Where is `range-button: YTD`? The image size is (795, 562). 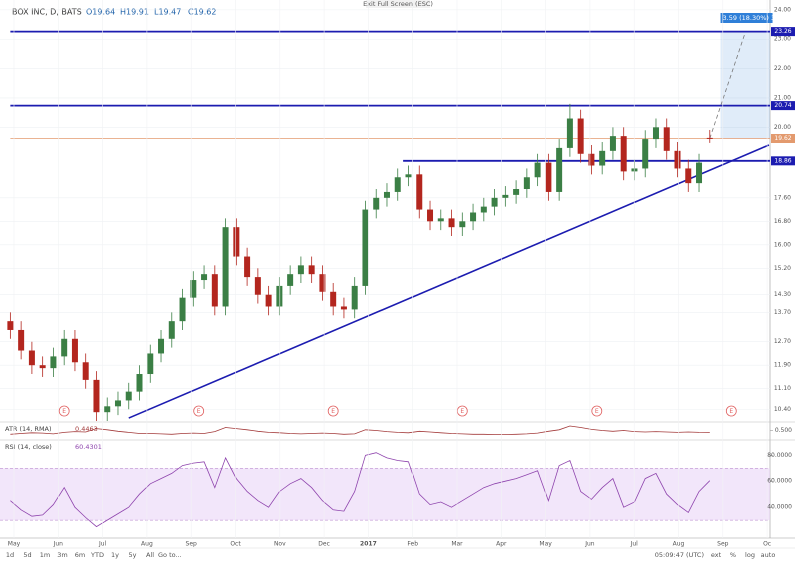 range-button: YTD is located at coordinates (97, 555).